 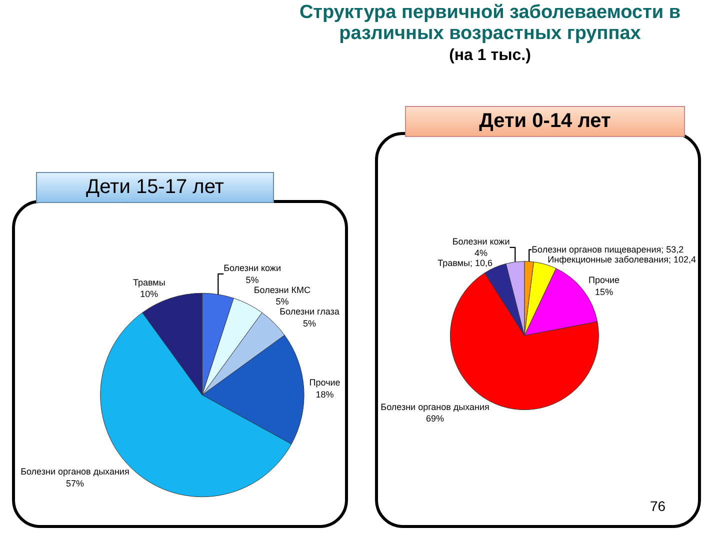 What do you see at coordinates (75, 483) in the screenshot?
I see `data-label: 57%` at bounding box center [75, 483].